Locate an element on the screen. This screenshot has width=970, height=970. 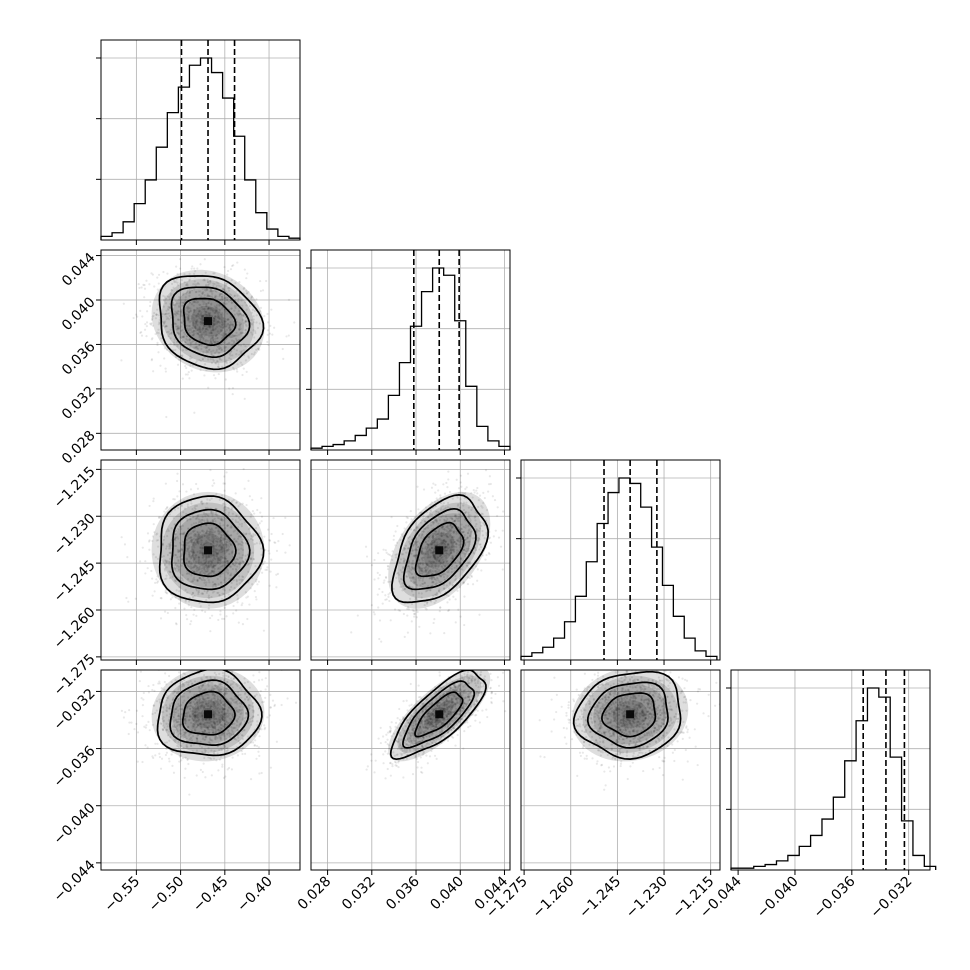
density-peak is located at coordinates (439, 550).